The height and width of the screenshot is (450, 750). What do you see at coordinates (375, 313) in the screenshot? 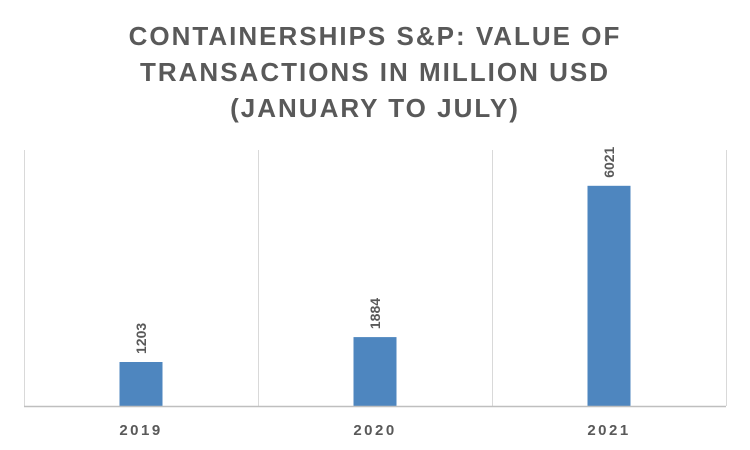
I see `data-label-2020: 1884` at bounding box center [375, 313].